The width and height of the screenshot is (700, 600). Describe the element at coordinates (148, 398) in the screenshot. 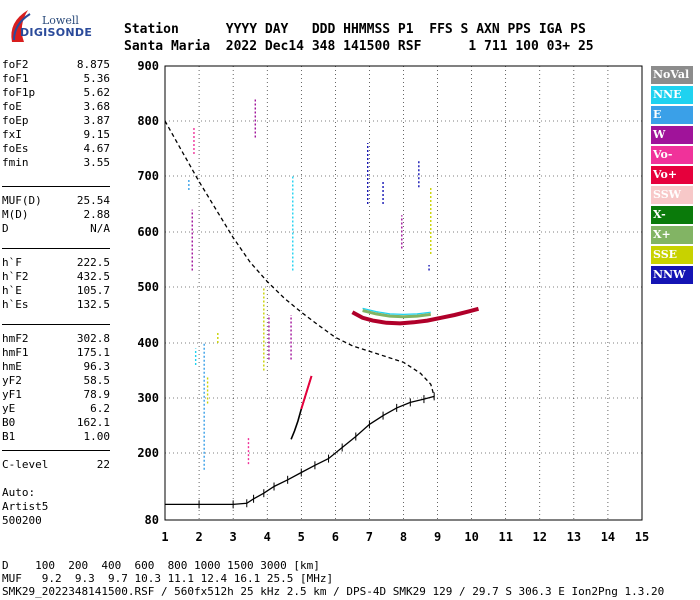

I see `y-tick-label: 300` at that location.